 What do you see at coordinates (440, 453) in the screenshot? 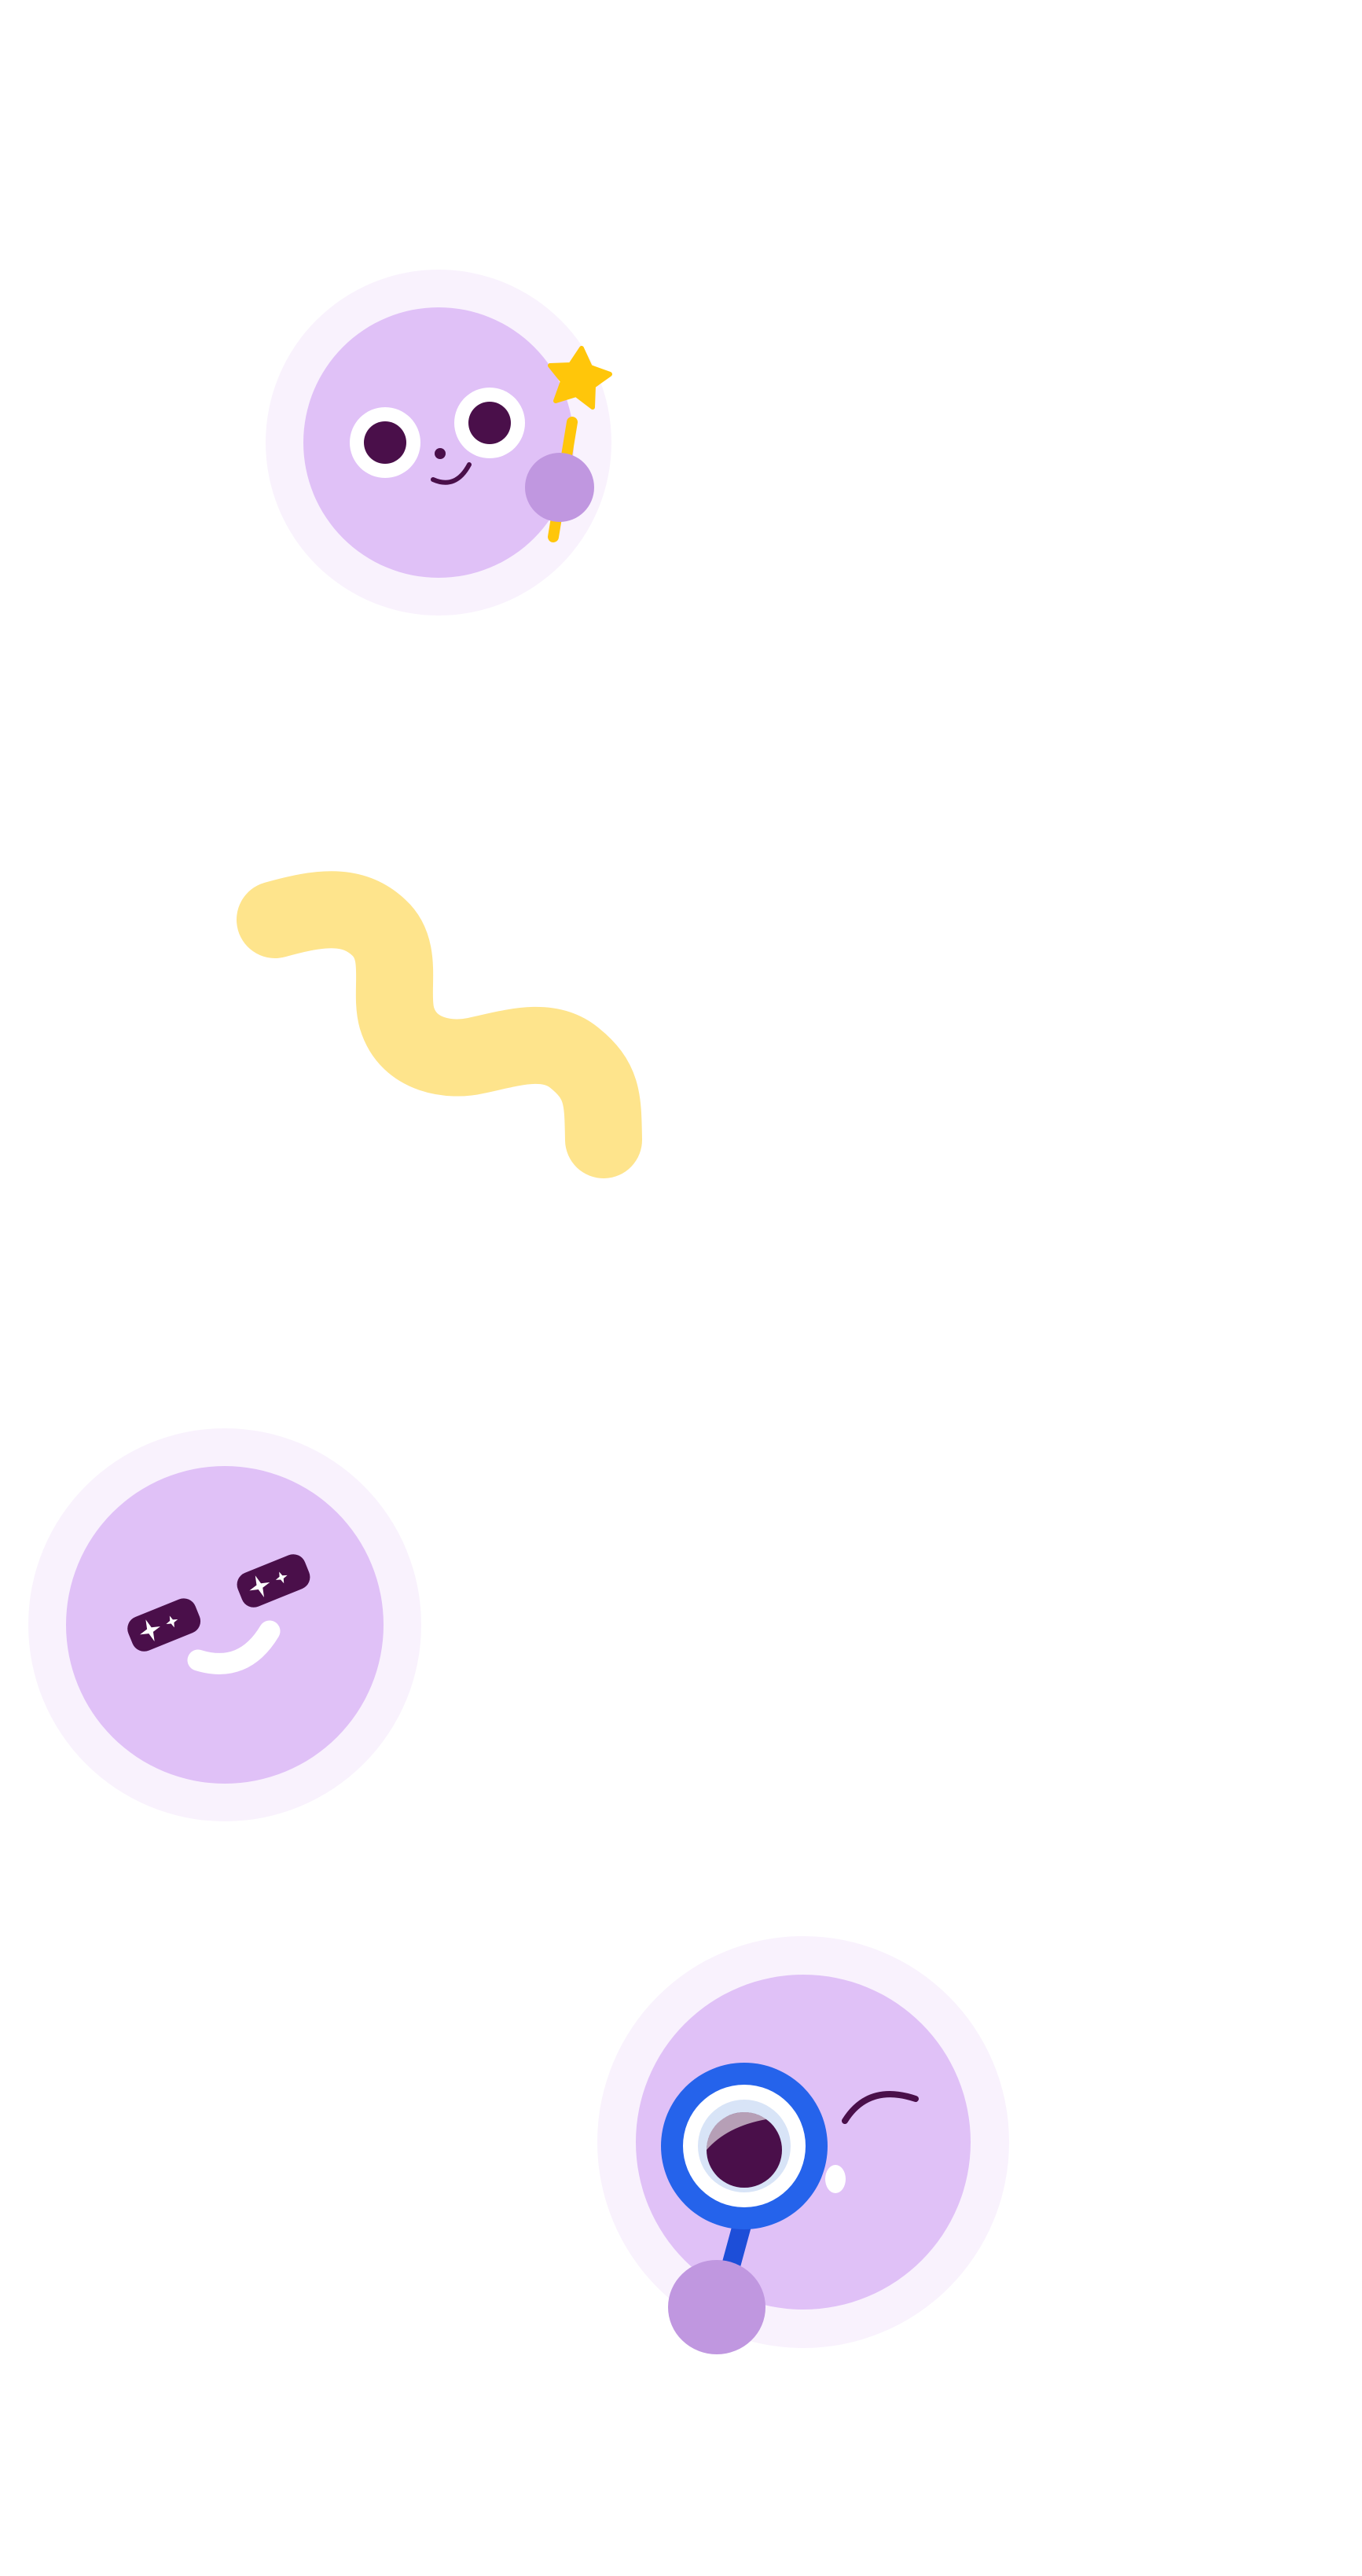
I see `nose-dot` at bounding box center [440, 453].